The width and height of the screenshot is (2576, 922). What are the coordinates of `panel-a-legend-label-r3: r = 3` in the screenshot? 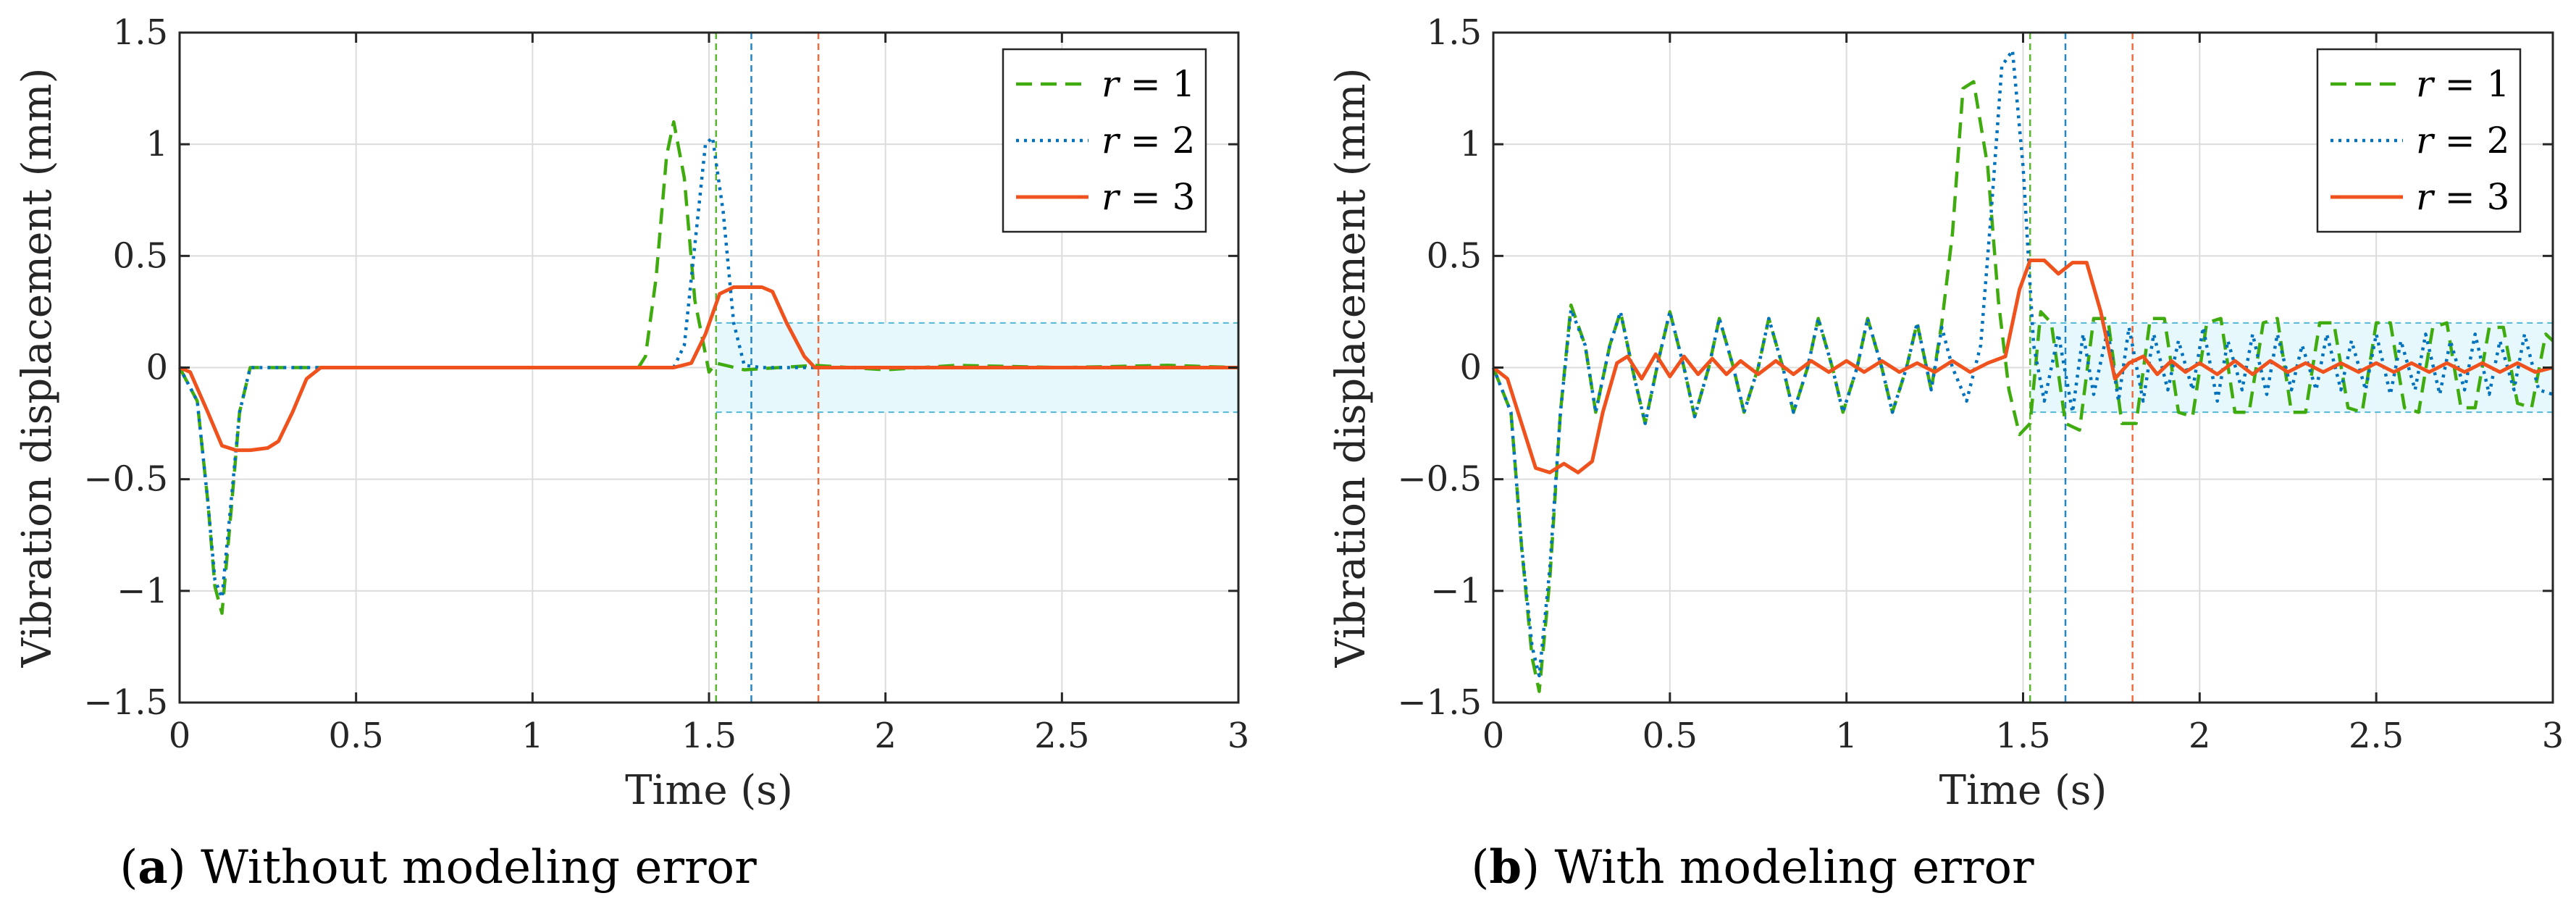 It's located at (1148, 197).